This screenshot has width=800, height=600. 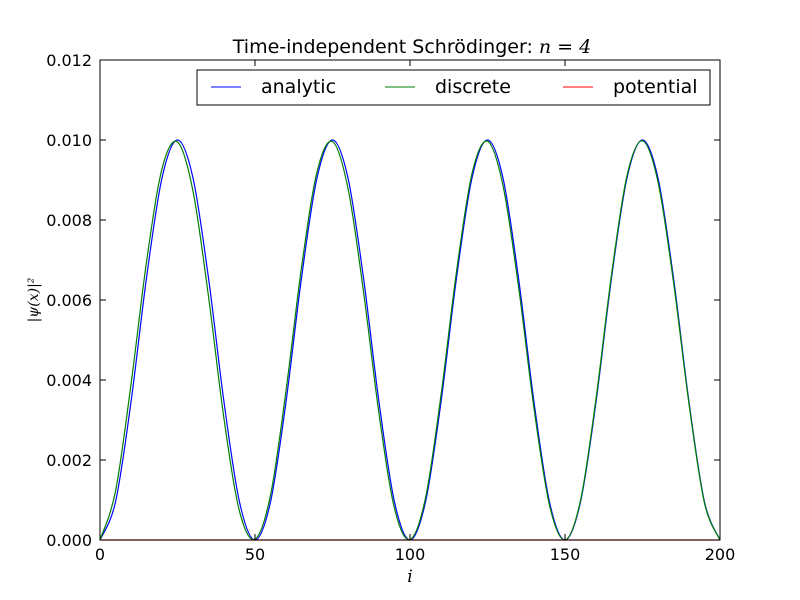 What do you see at coordinates (69, 220) in the screenshot?
I see `y-tick-label: 0.008` at bounding box center [69, 220].